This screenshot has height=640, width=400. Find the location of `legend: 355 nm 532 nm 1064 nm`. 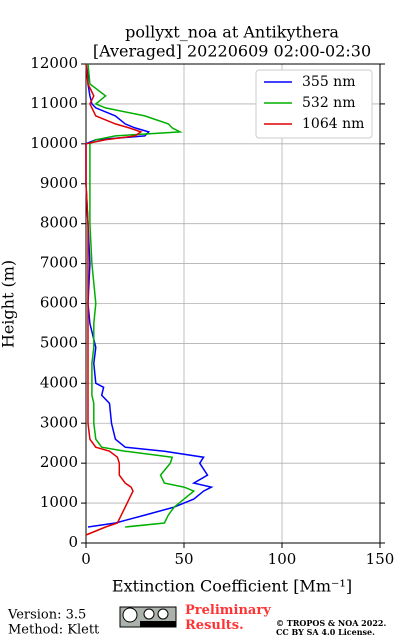

legend: 355 nm 532 nm 1064 nm is located at coordinates (314, 104).